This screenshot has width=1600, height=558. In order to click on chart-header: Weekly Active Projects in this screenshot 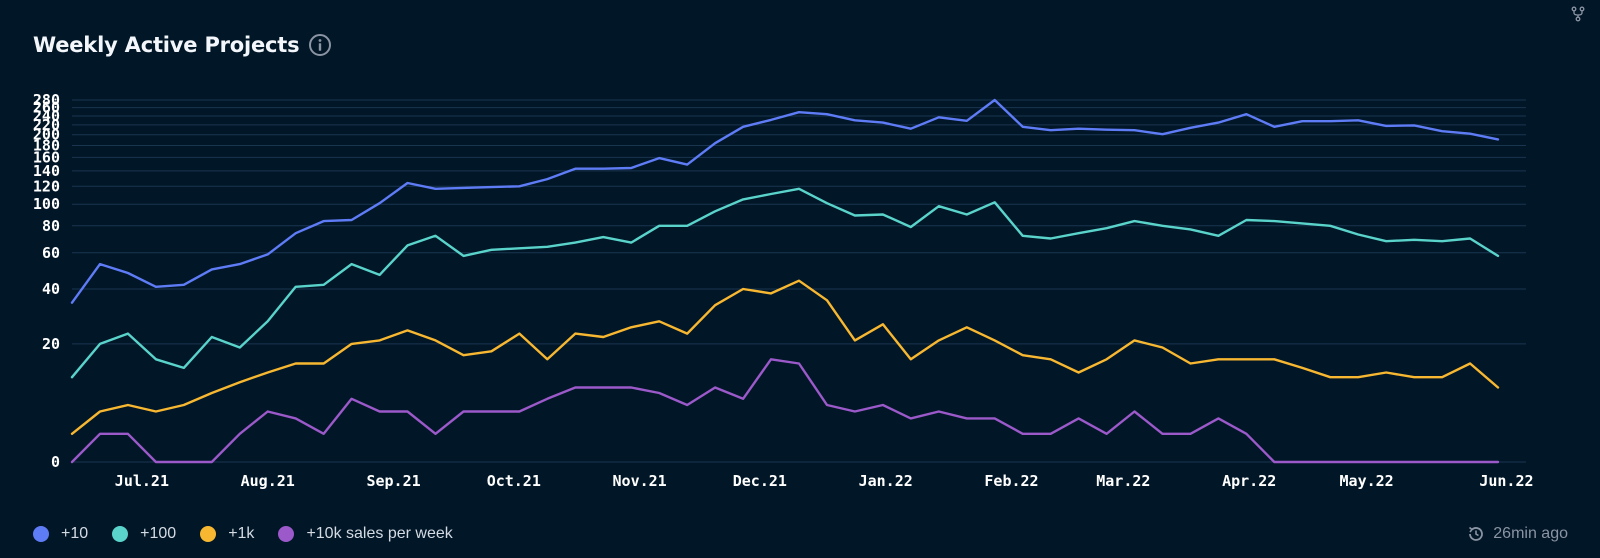, I will do `click(182, 45)`.